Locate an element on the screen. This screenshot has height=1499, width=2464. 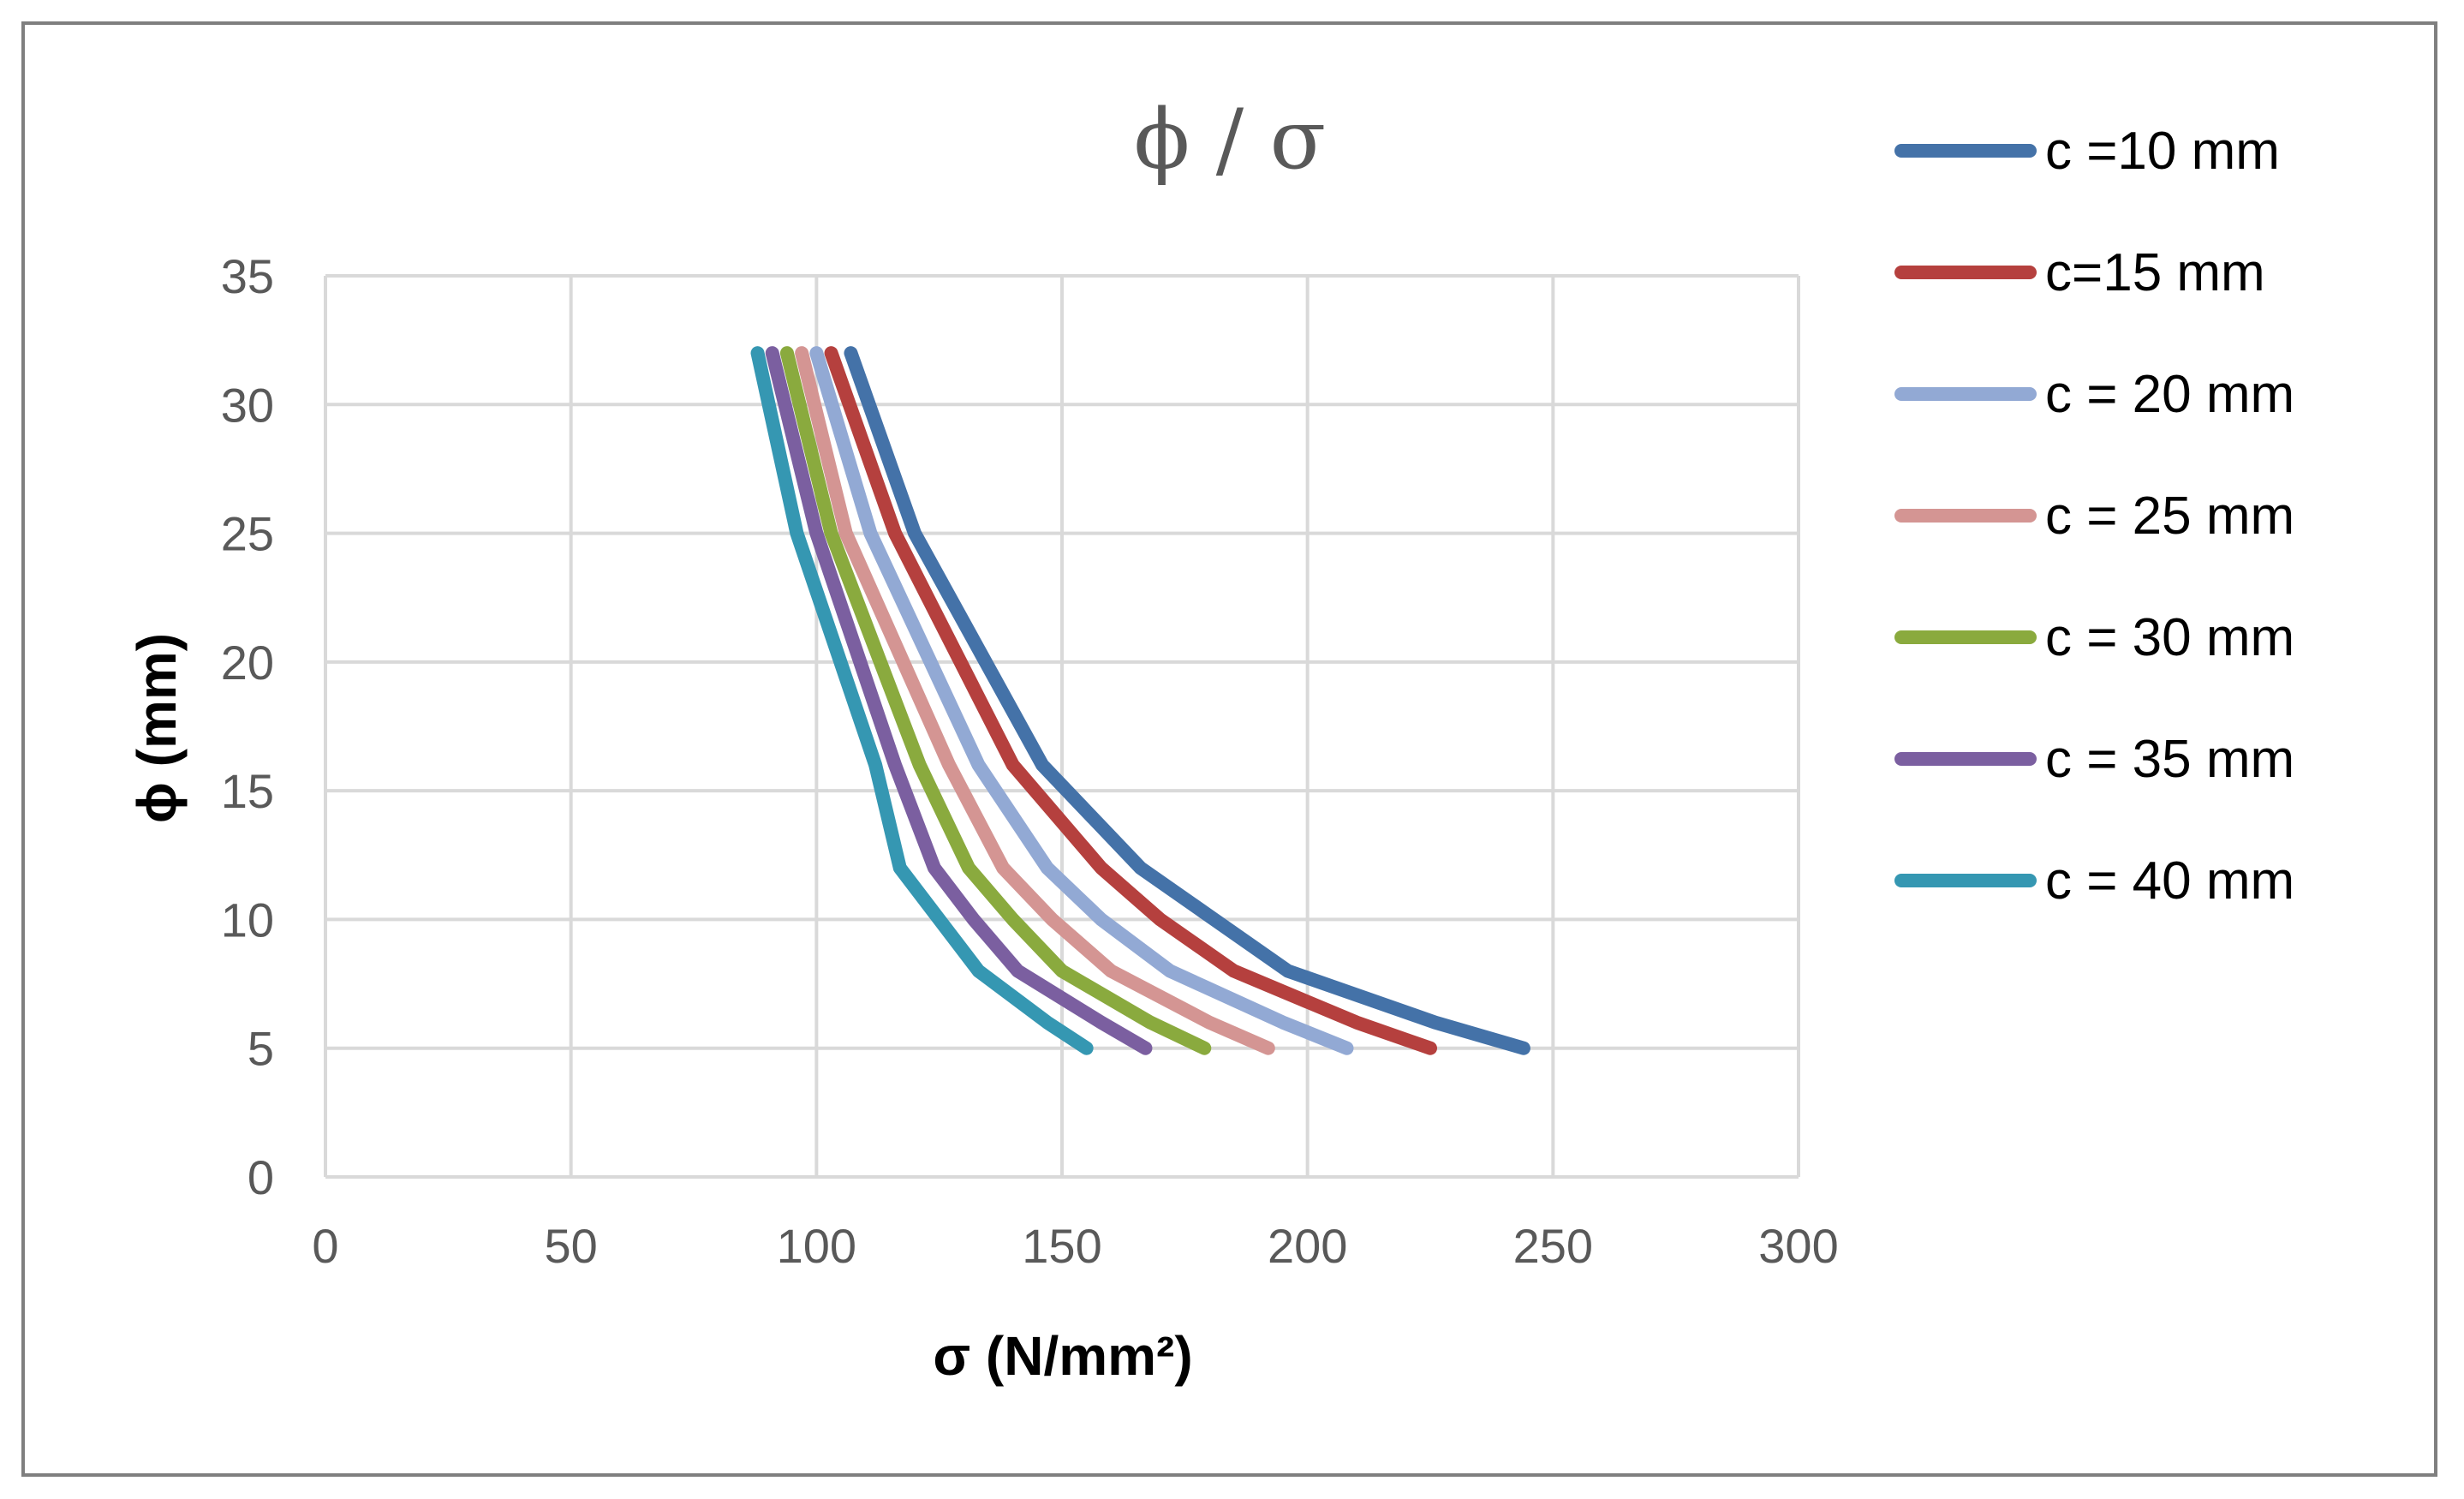
x-tick-label: 50 is located at coordinates (571, 1246).